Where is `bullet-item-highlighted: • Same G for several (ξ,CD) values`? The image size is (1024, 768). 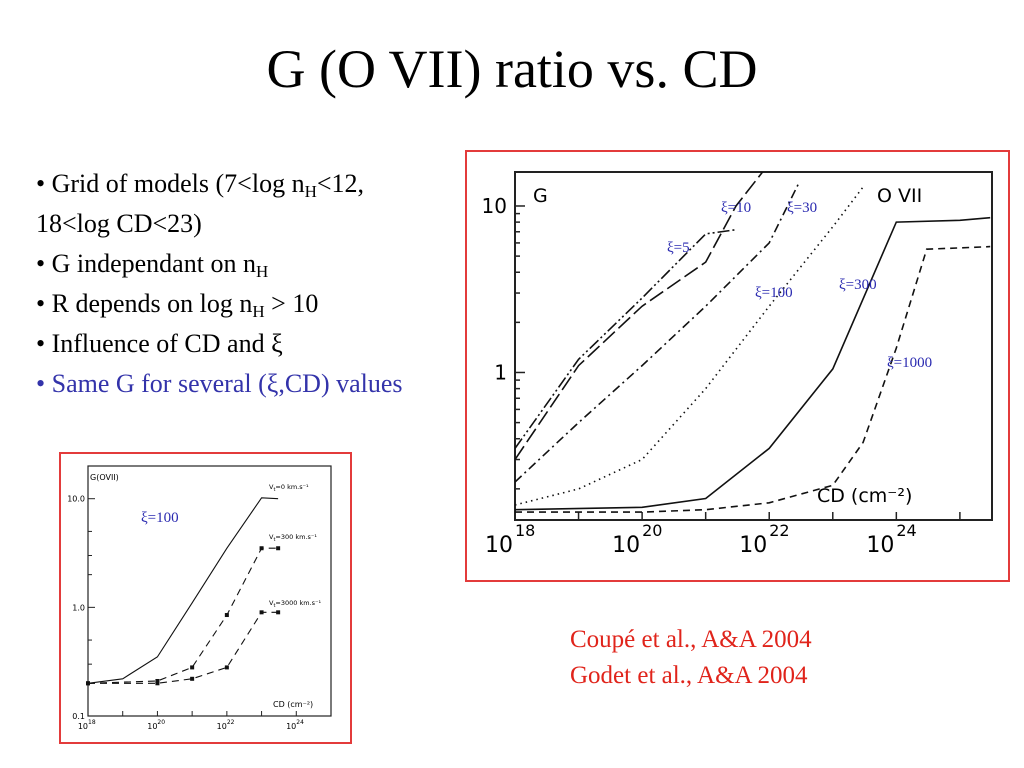 bullet-item-highlighted: • Same G for several (ξ,CD) values is located at coordinates (219, 383).